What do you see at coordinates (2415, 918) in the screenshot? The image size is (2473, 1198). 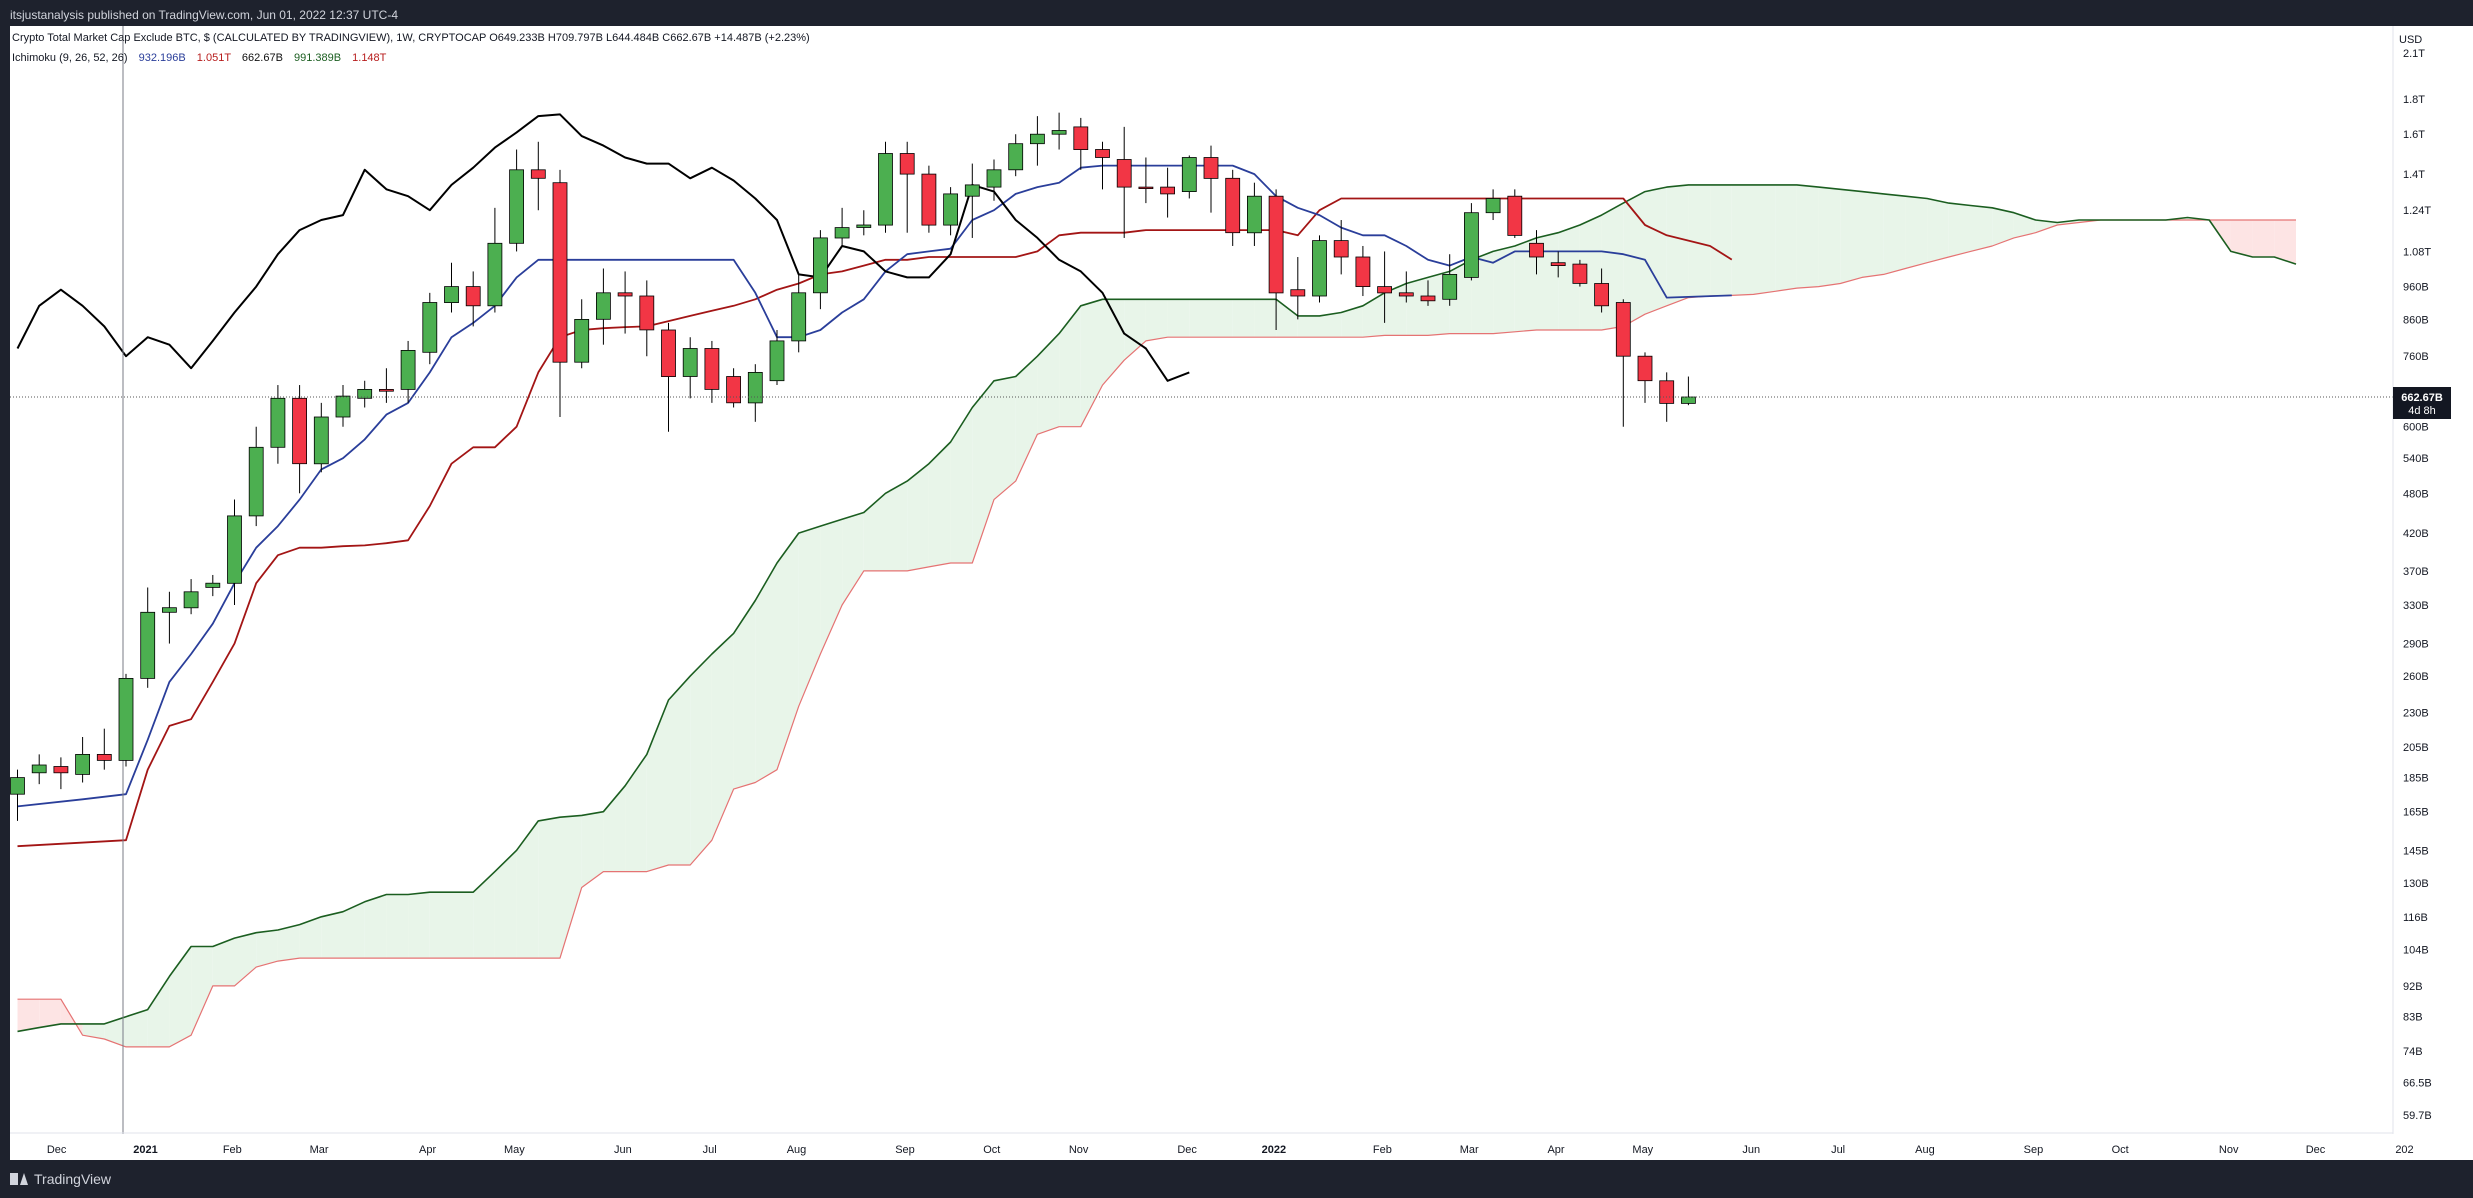 I see `price-tick-label: 116B` at bounding box center [2415, 918].